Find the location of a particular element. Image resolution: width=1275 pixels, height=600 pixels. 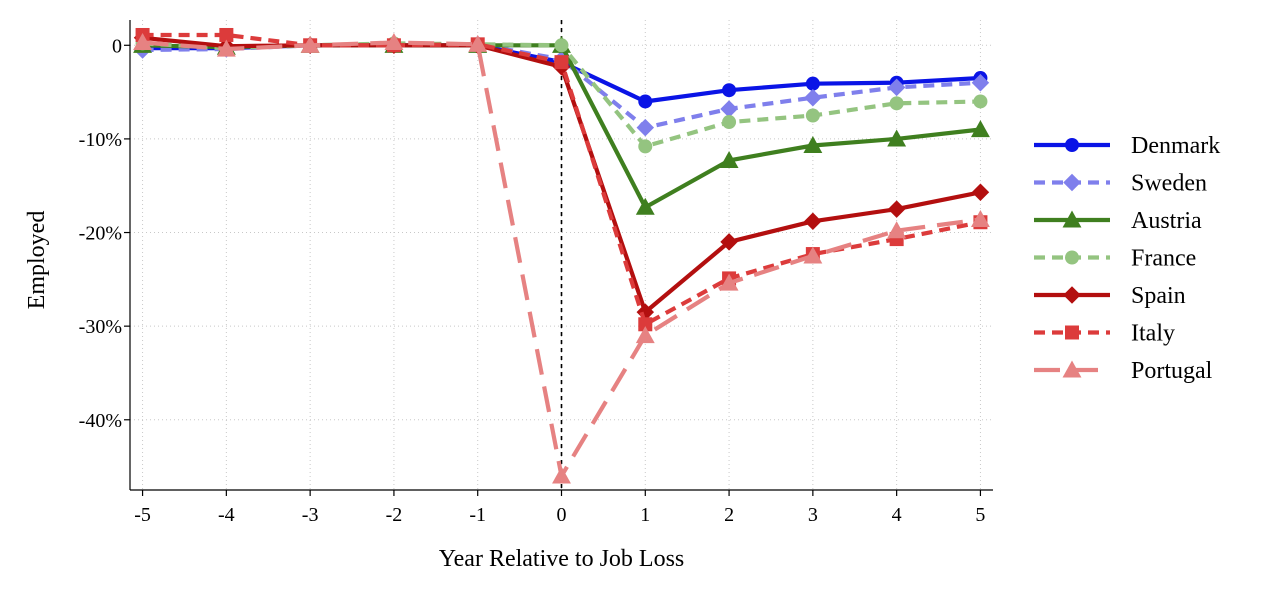

x-tick-label: 3 is located at coordinates (813, 515).